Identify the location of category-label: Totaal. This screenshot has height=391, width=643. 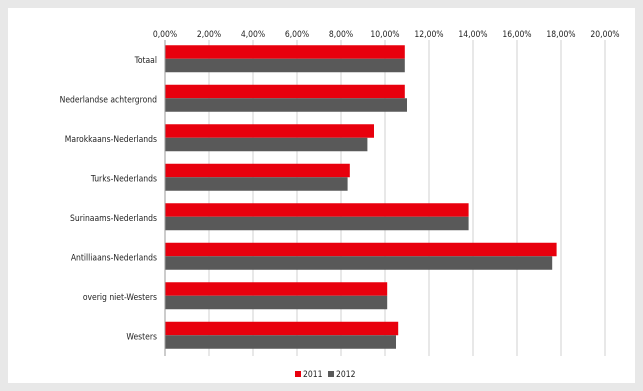
(145, 61).